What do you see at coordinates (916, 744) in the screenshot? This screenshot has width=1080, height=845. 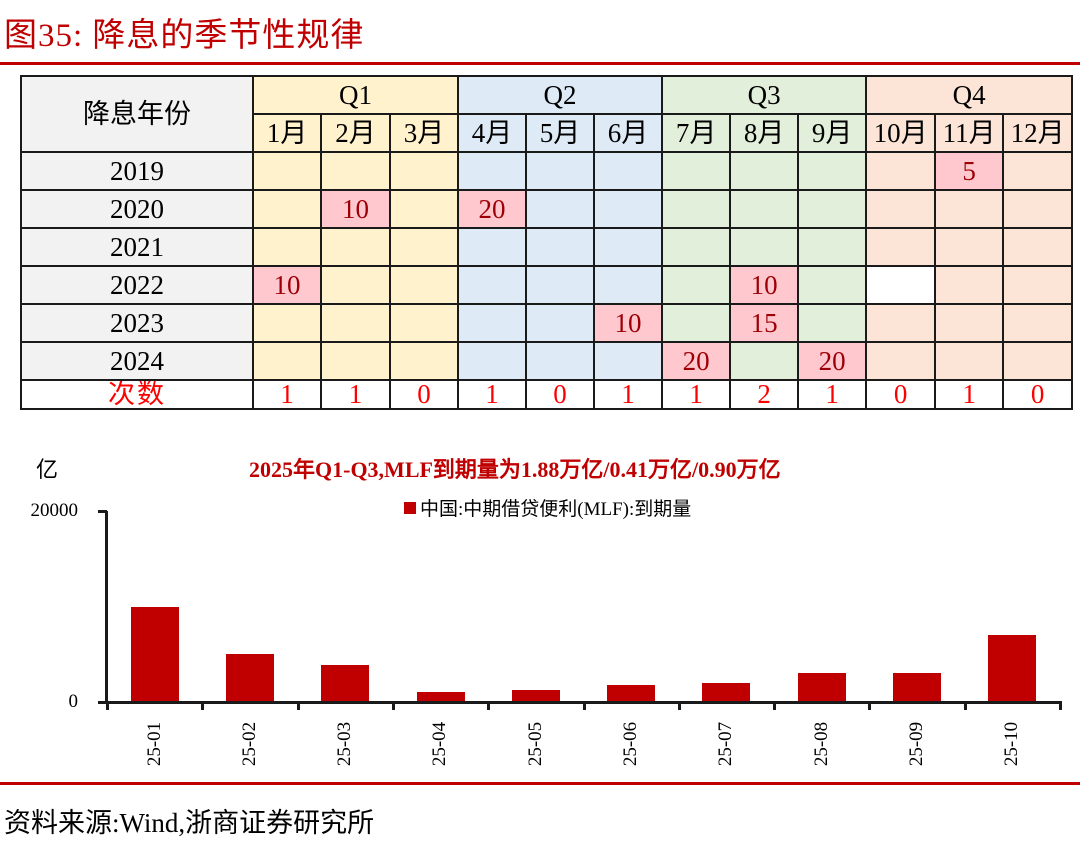 I see `x-axis-label: 25-09` at bounding box center [916, 744].